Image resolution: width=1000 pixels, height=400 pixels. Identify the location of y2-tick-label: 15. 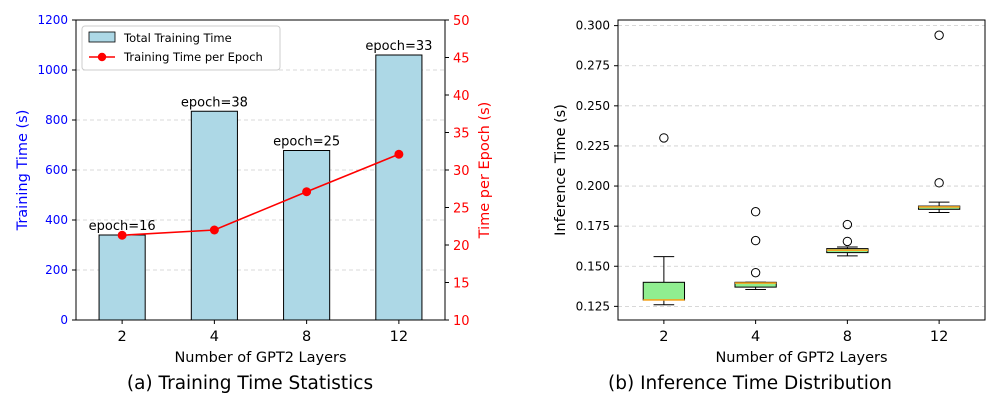
(461, 284).